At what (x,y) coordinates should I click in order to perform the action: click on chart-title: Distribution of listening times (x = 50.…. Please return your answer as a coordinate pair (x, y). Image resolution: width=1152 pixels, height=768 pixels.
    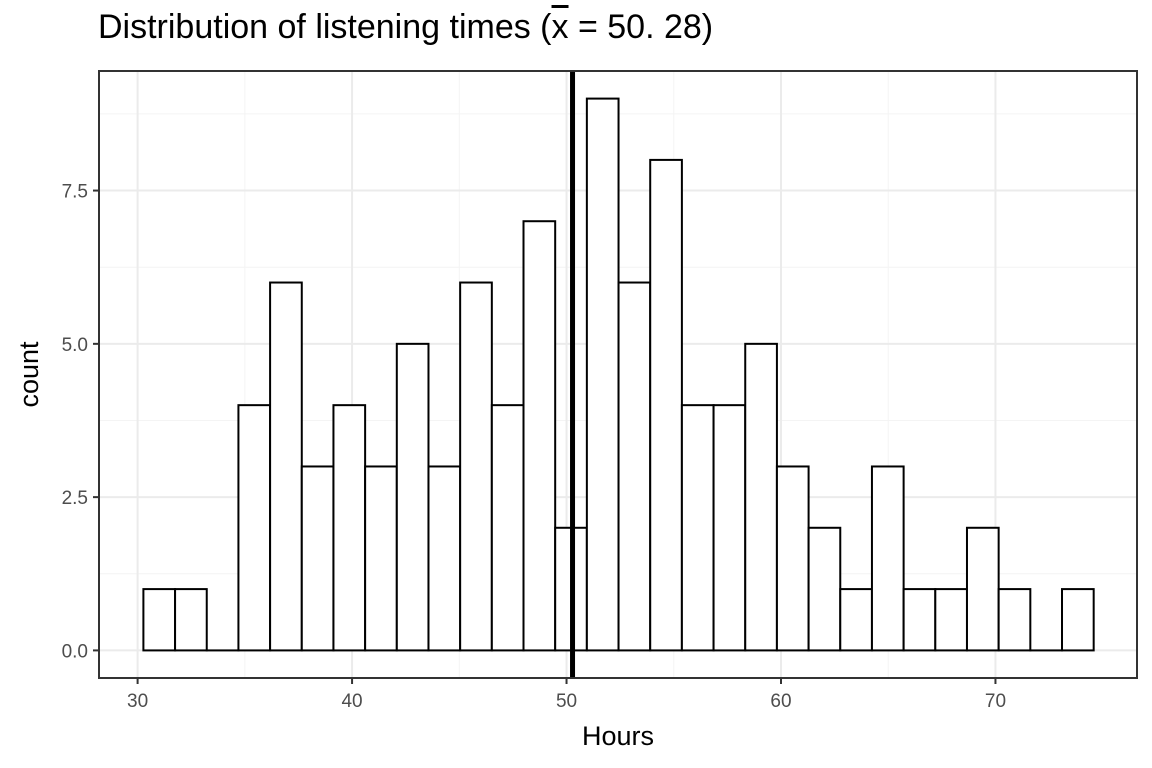
    Looking at the image, I should click on (405, 27).